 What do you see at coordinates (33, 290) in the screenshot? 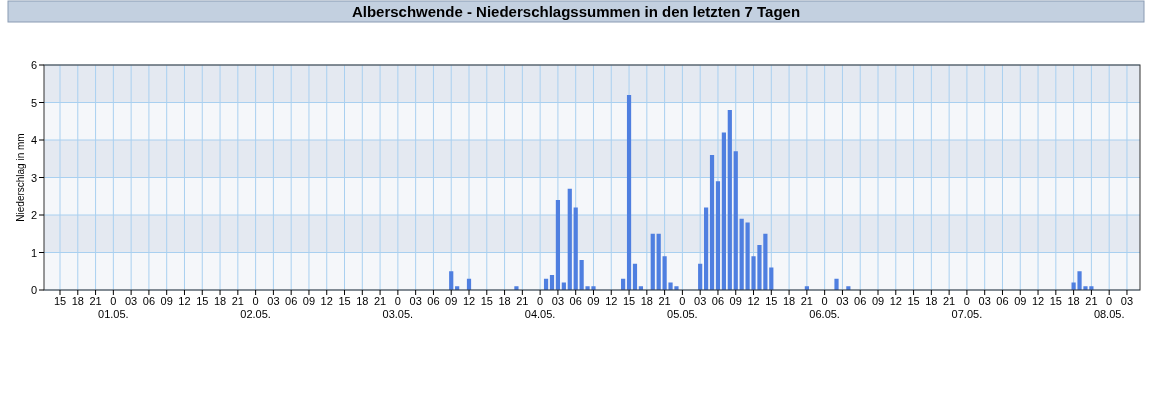
I see `y-tick-label: 0` at bounding box center [33, 290].